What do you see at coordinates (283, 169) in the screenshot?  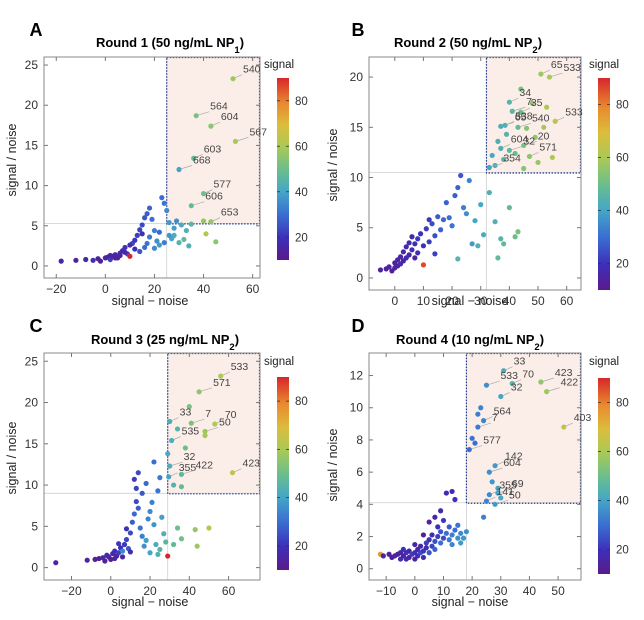 I see `colorbar` at bounding box center [283, 169].